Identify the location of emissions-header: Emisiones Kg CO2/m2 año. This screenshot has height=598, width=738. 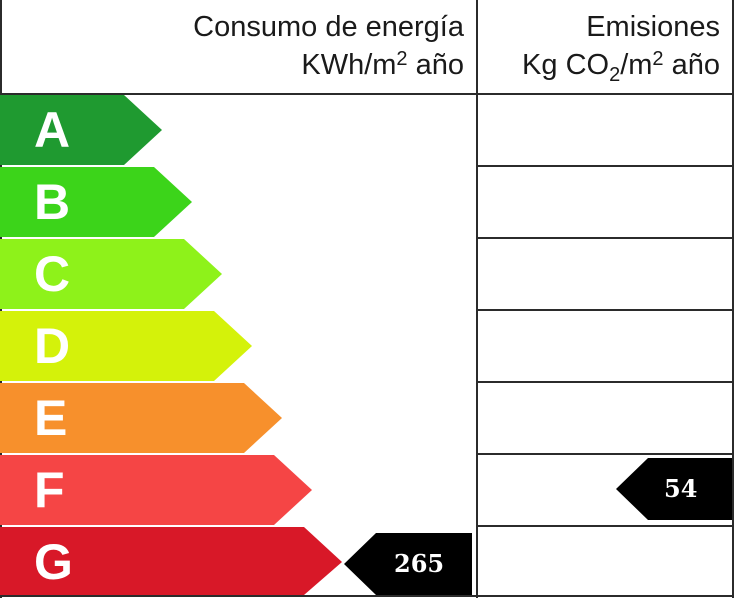
(599, 47).